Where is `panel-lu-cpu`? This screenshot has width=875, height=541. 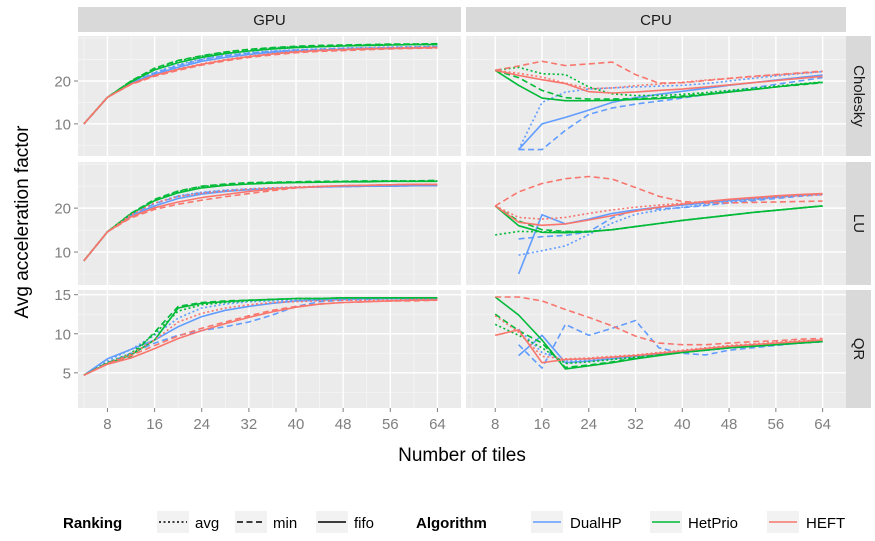
panel-lu-cpu is located at coordinates (656, 223).